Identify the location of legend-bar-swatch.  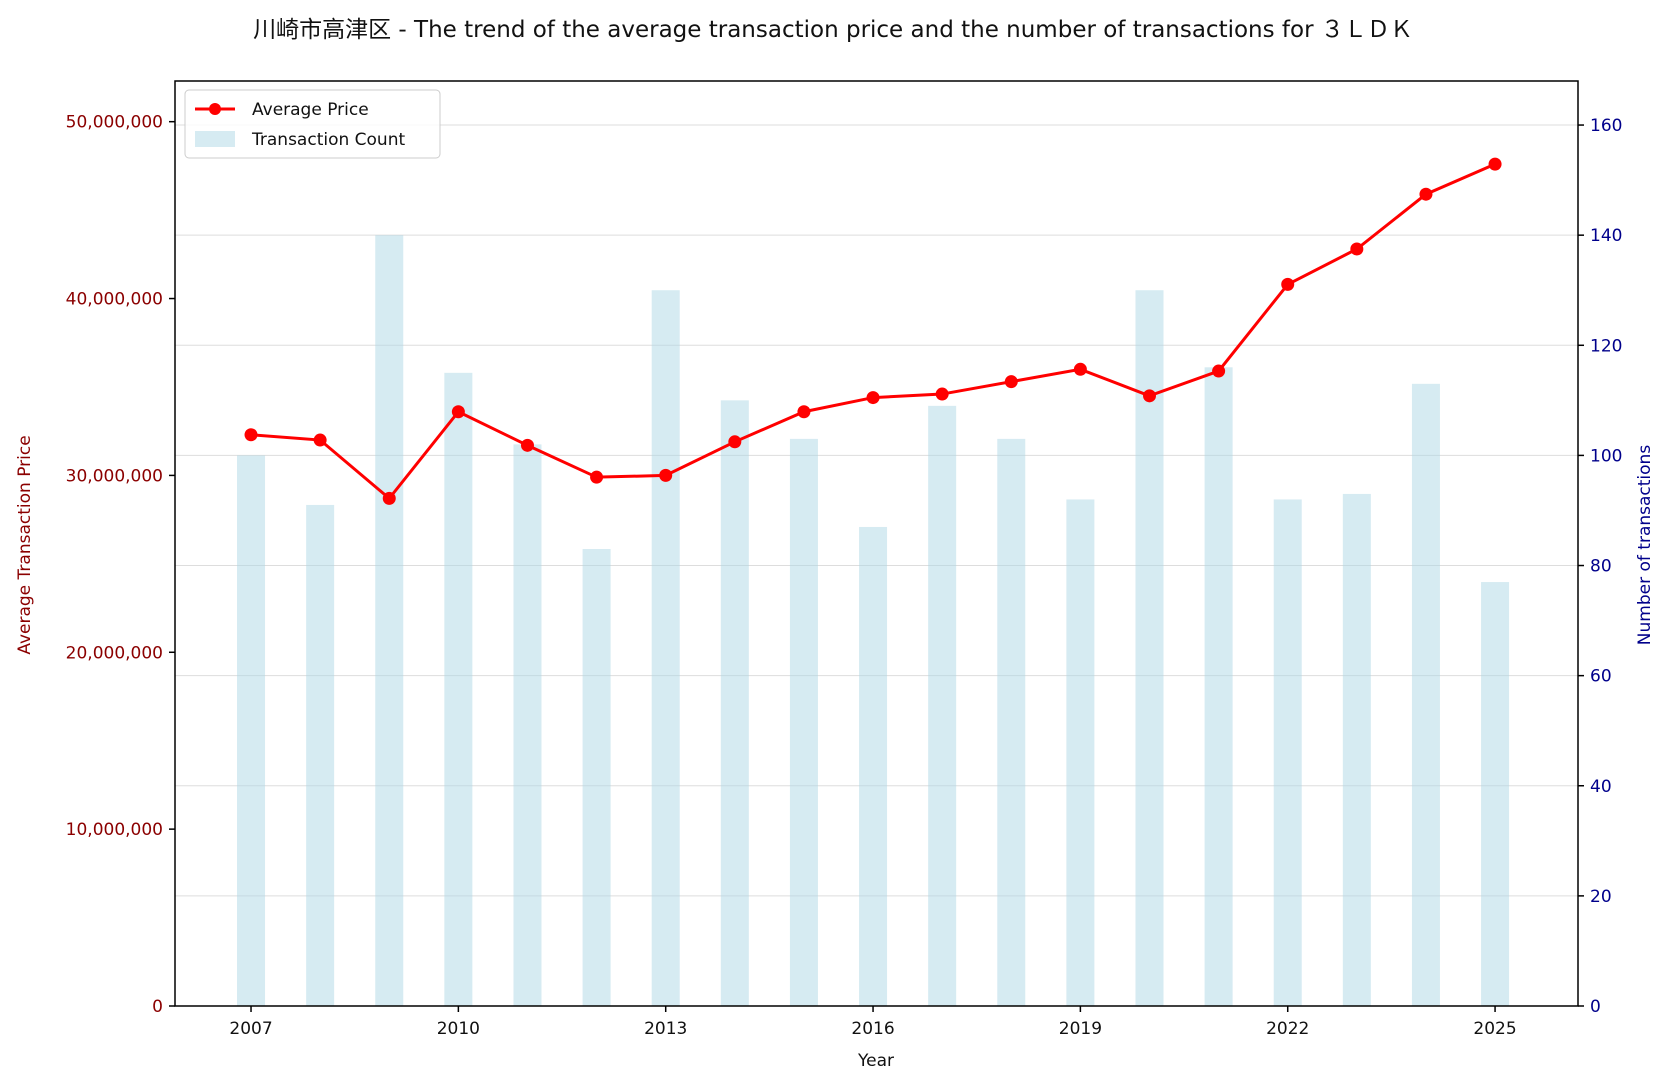
(215, 139).